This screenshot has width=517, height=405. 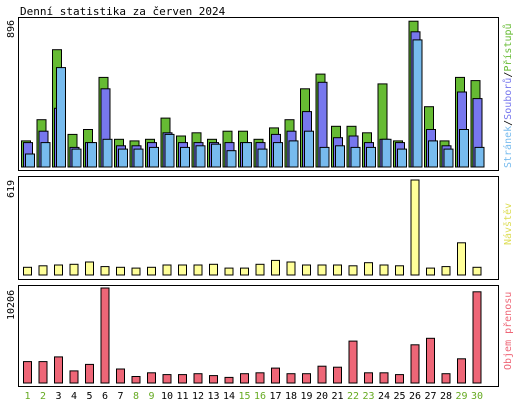 What do you see at coordinates (291, 396) in the screenshot?
I see `x-label-day-18: 18` at bounding box center [291, 396].